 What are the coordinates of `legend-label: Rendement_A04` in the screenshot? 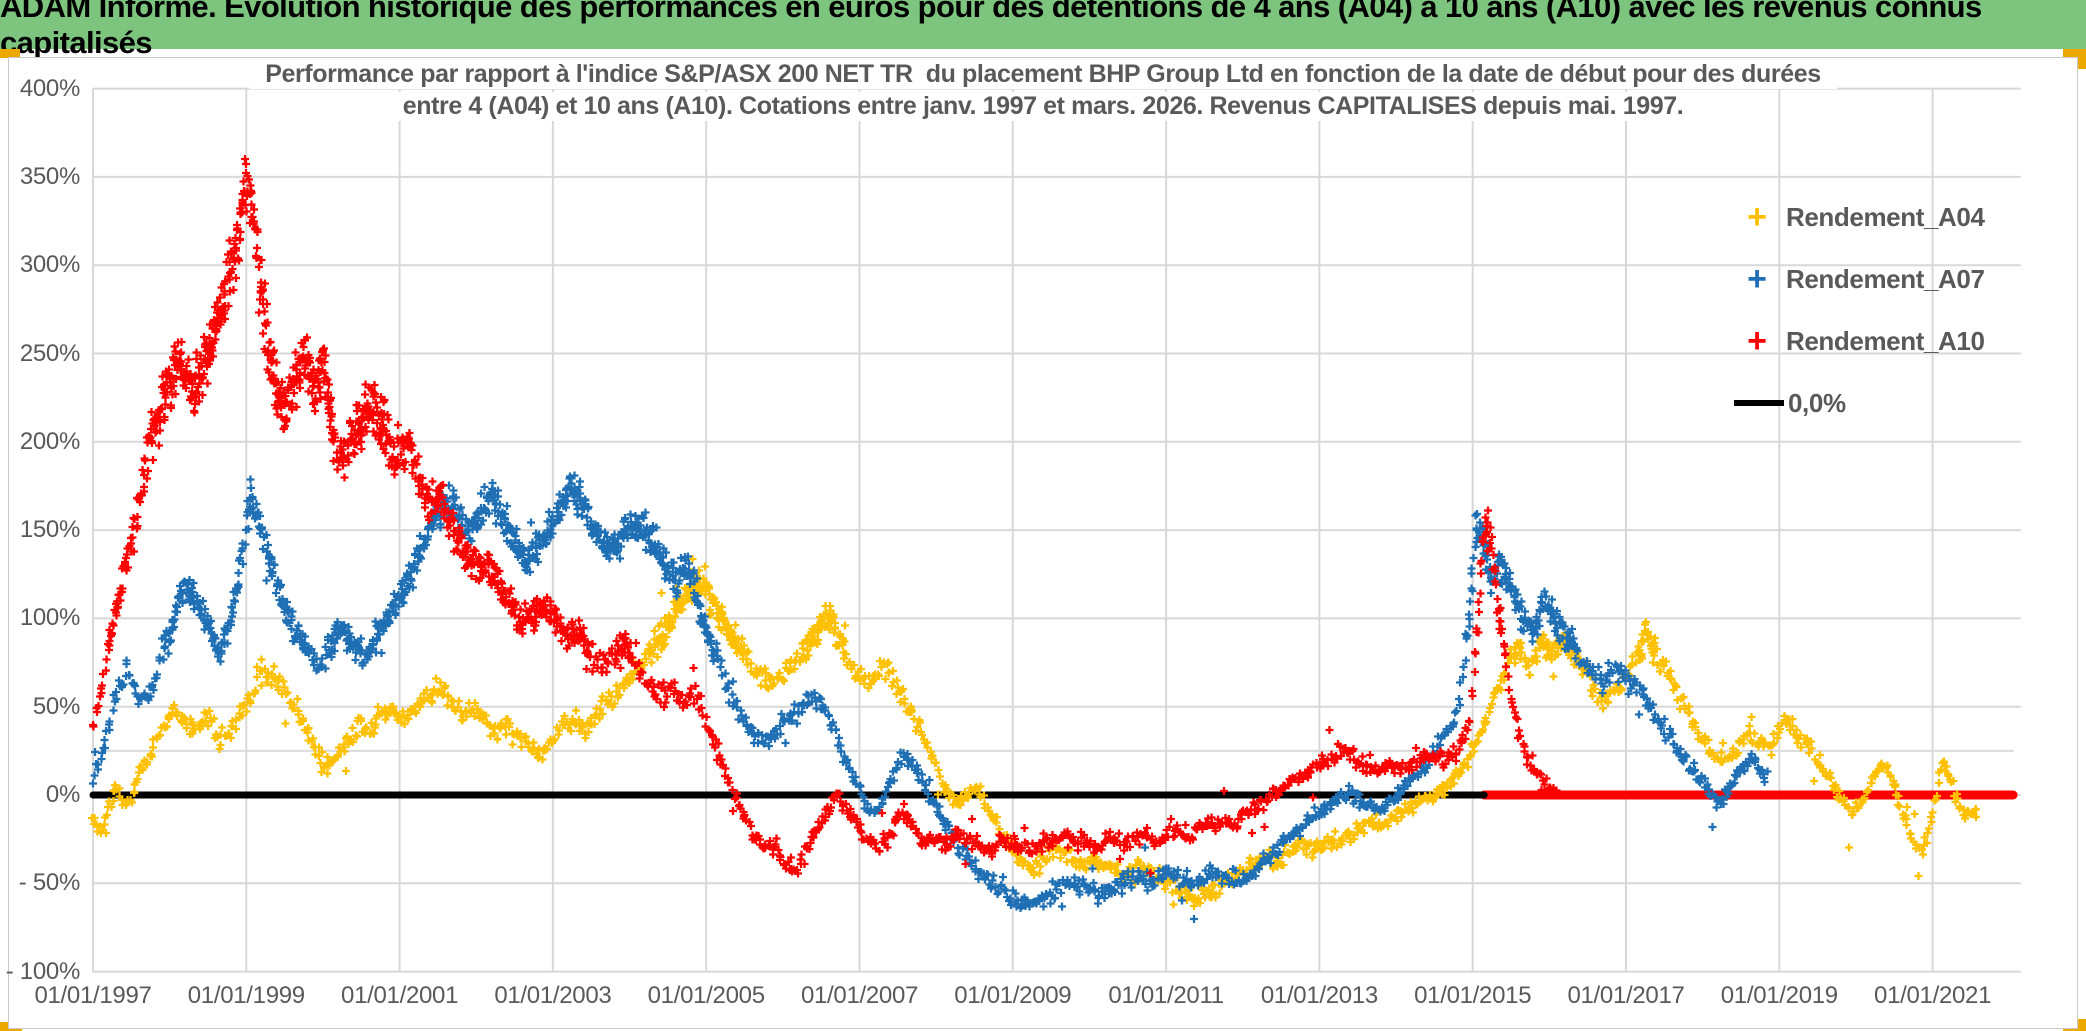 It's located at (1885, 216).